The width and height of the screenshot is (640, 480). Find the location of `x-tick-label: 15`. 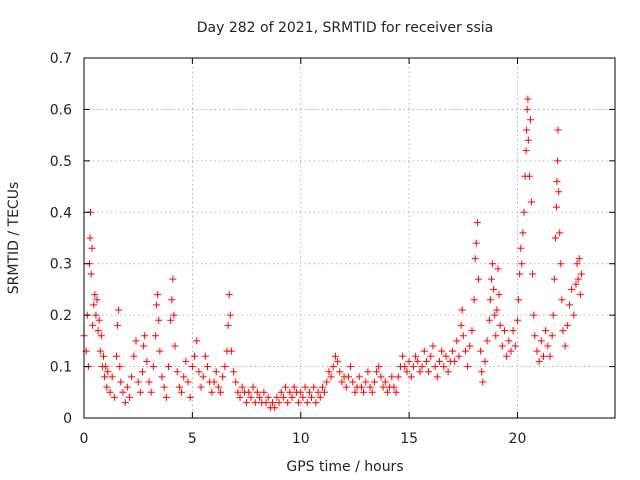

x-tick-label: 15 is located at coordinates (409, 439).